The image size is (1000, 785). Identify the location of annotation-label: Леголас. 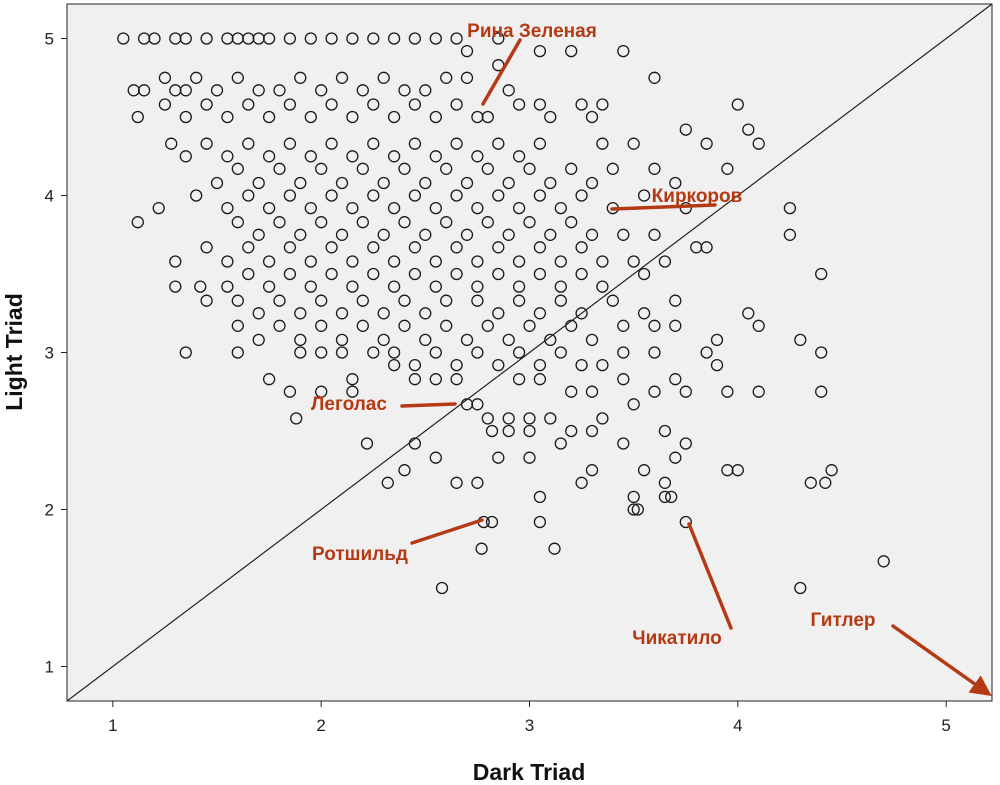
(349, 404).